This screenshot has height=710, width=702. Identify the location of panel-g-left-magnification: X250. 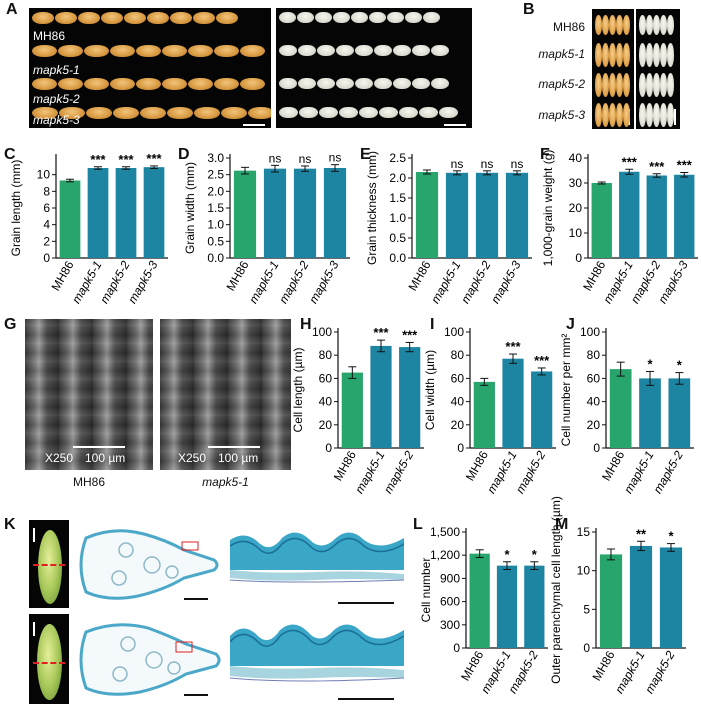
(59, 458).